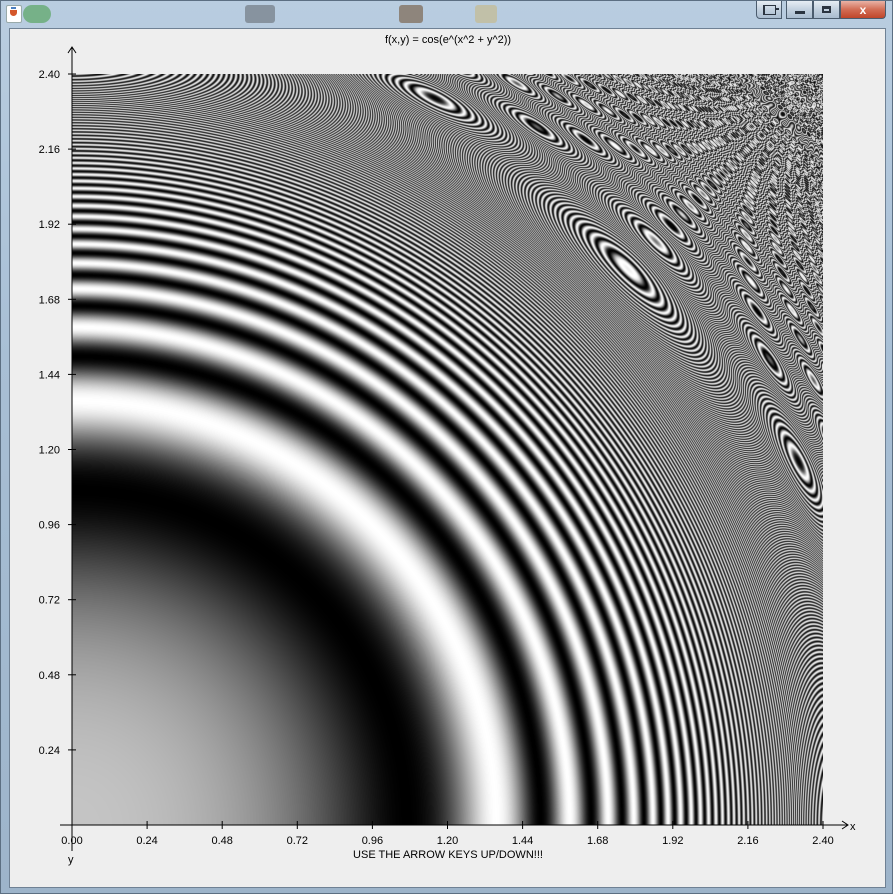 Image resolution: width=893 pixels, height=894 pixels. I want to click on close-button: x, so click(863, 10).